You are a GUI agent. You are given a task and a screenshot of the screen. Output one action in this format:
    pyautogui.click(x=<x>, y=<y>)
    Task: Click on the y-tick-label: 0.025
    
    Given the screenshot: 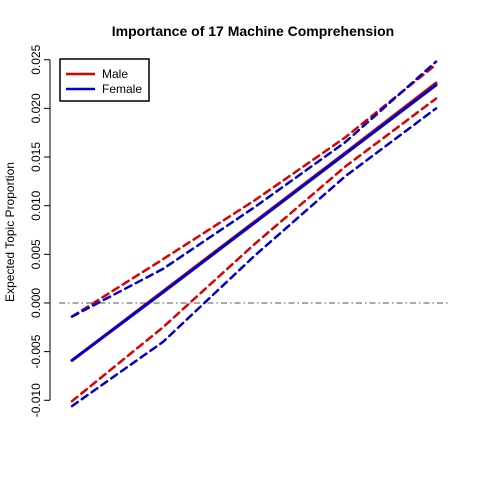 What is the action you would take?
    pyautogui.click(x=36, y=59)
    